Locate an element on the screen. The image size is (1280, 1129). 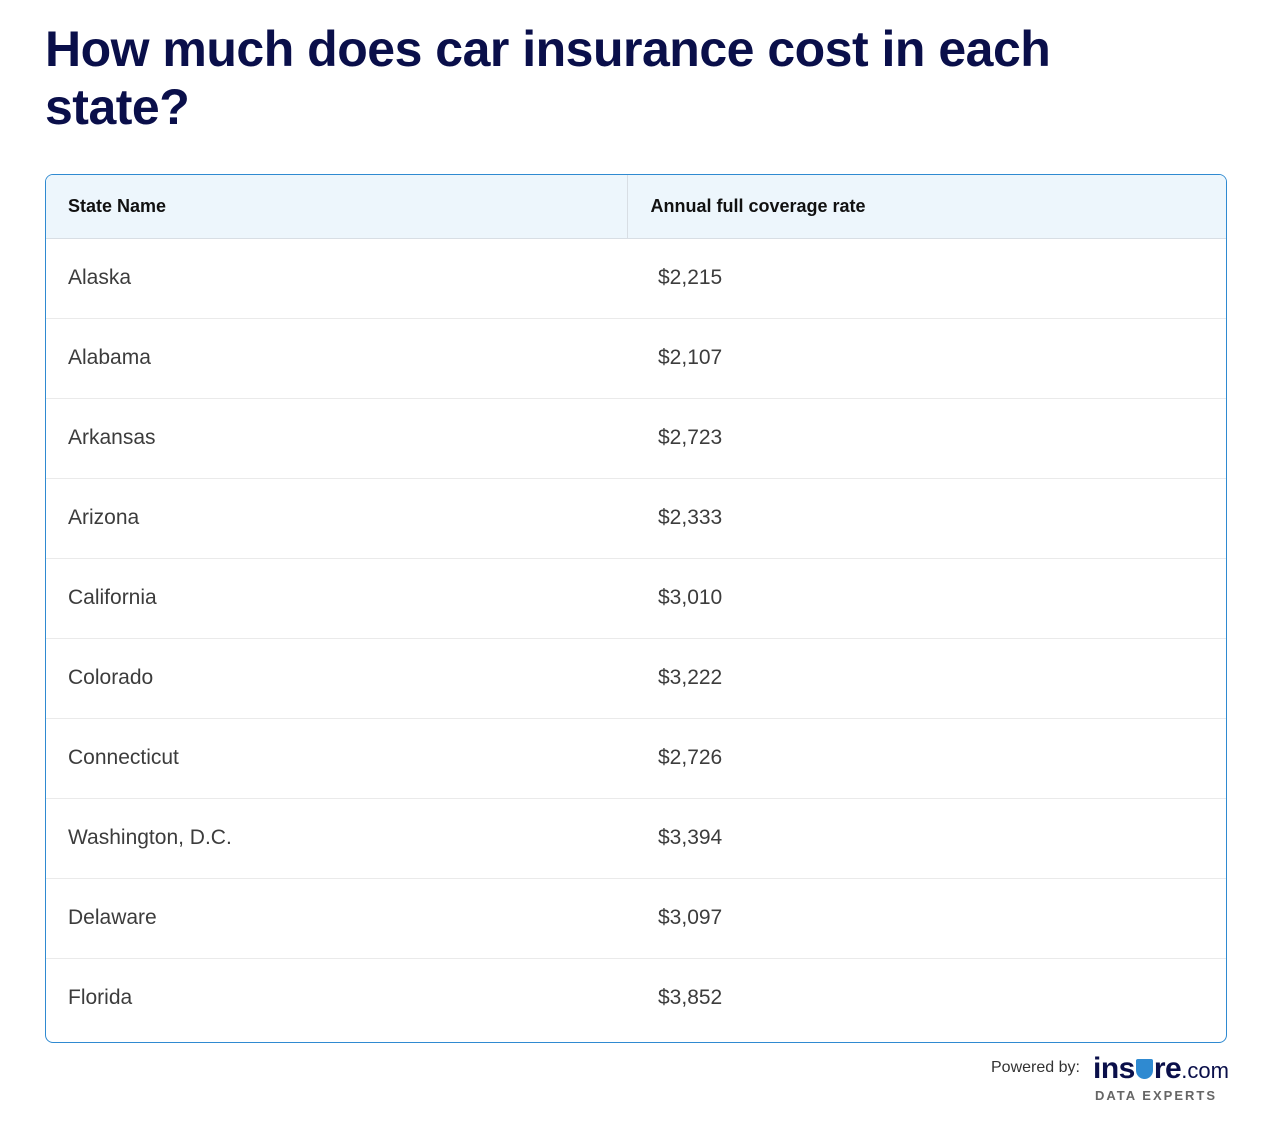
state-cell: Alabama is located at coordinates (109, 357).